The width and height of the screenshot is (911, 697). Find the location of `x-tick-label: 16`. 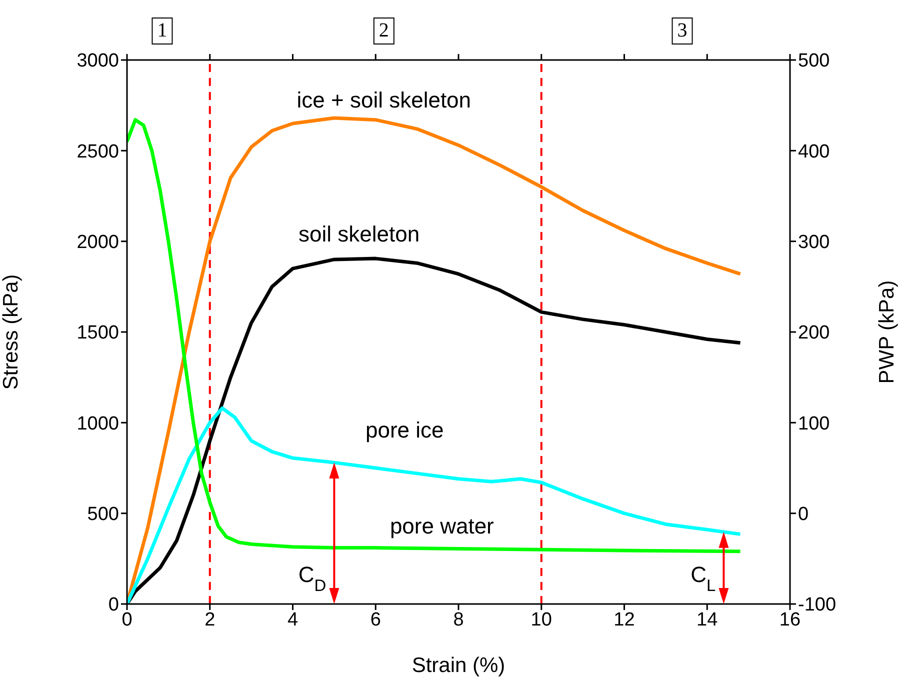

x-tick-label: 16 is located at coordinates (790, 619).